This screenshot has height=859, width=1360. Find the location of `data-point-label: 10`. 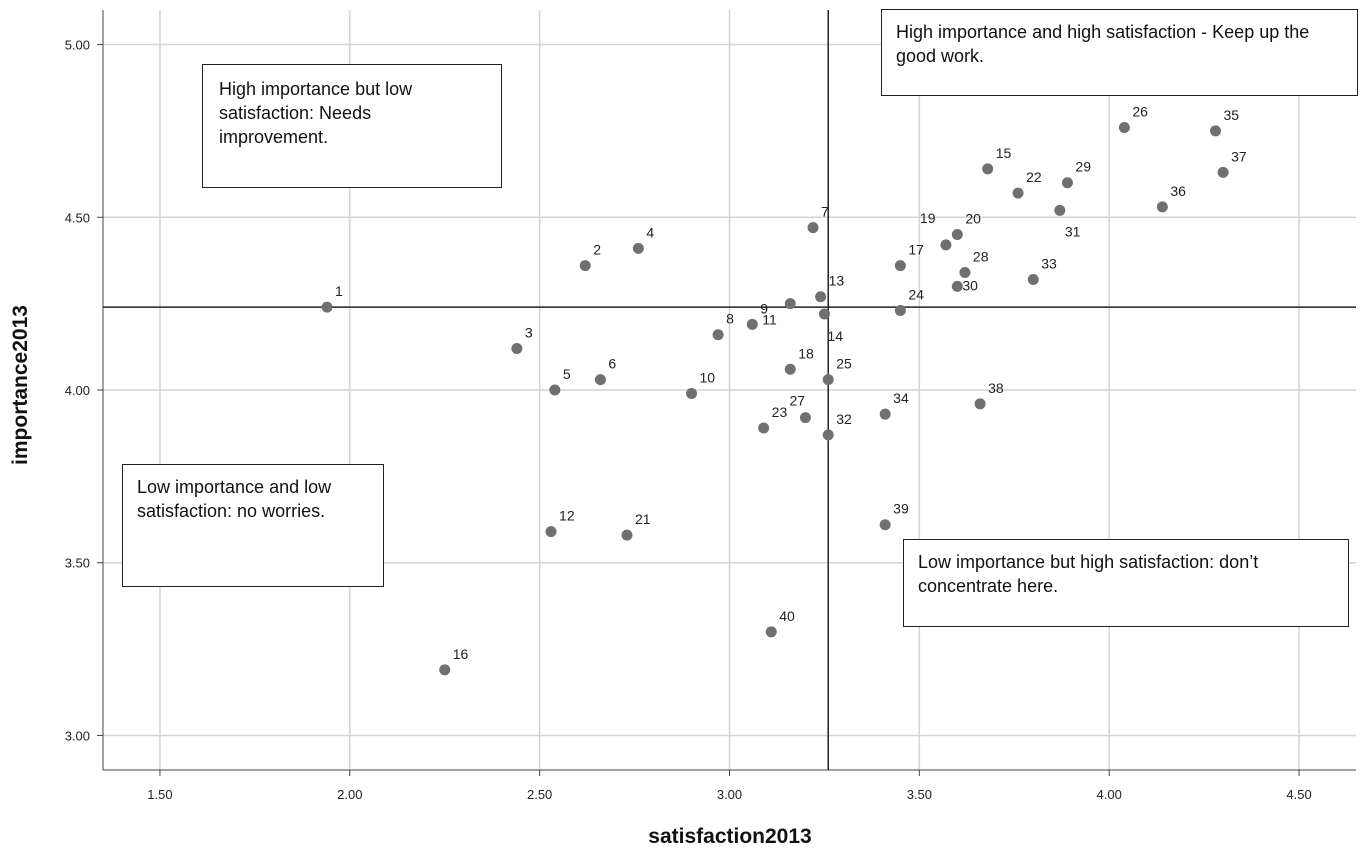

data-point-label: 10 is located at coordinates (708, 377).